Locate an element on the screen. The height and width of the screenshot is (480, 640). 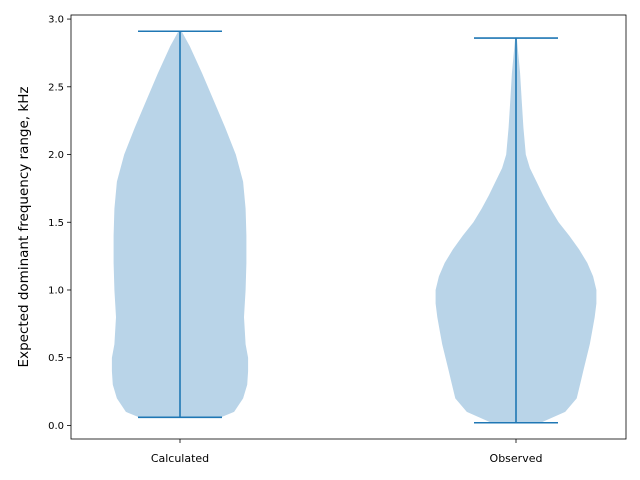
y-axis-title: Expected dominant frequency range, kHz is located at coordinates (24, 227).